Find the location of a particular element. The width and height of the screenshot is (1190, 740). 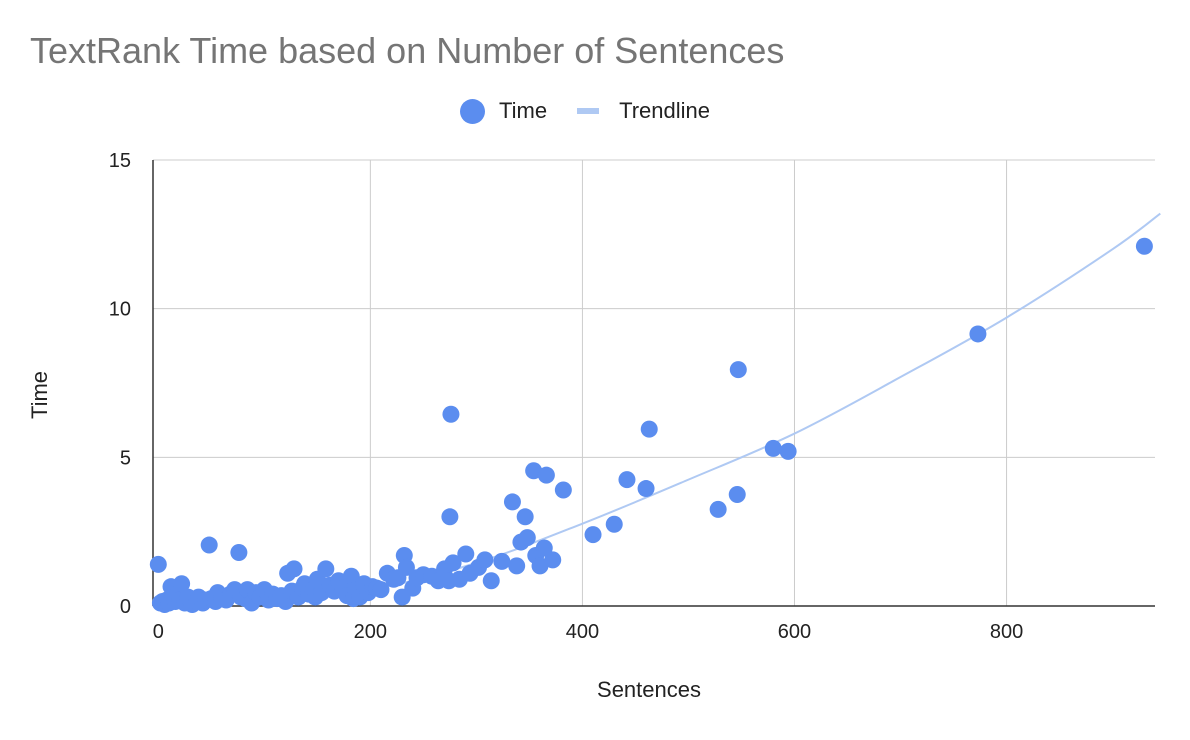

x-tick-label: 0 is located at coordinates (158, 632).